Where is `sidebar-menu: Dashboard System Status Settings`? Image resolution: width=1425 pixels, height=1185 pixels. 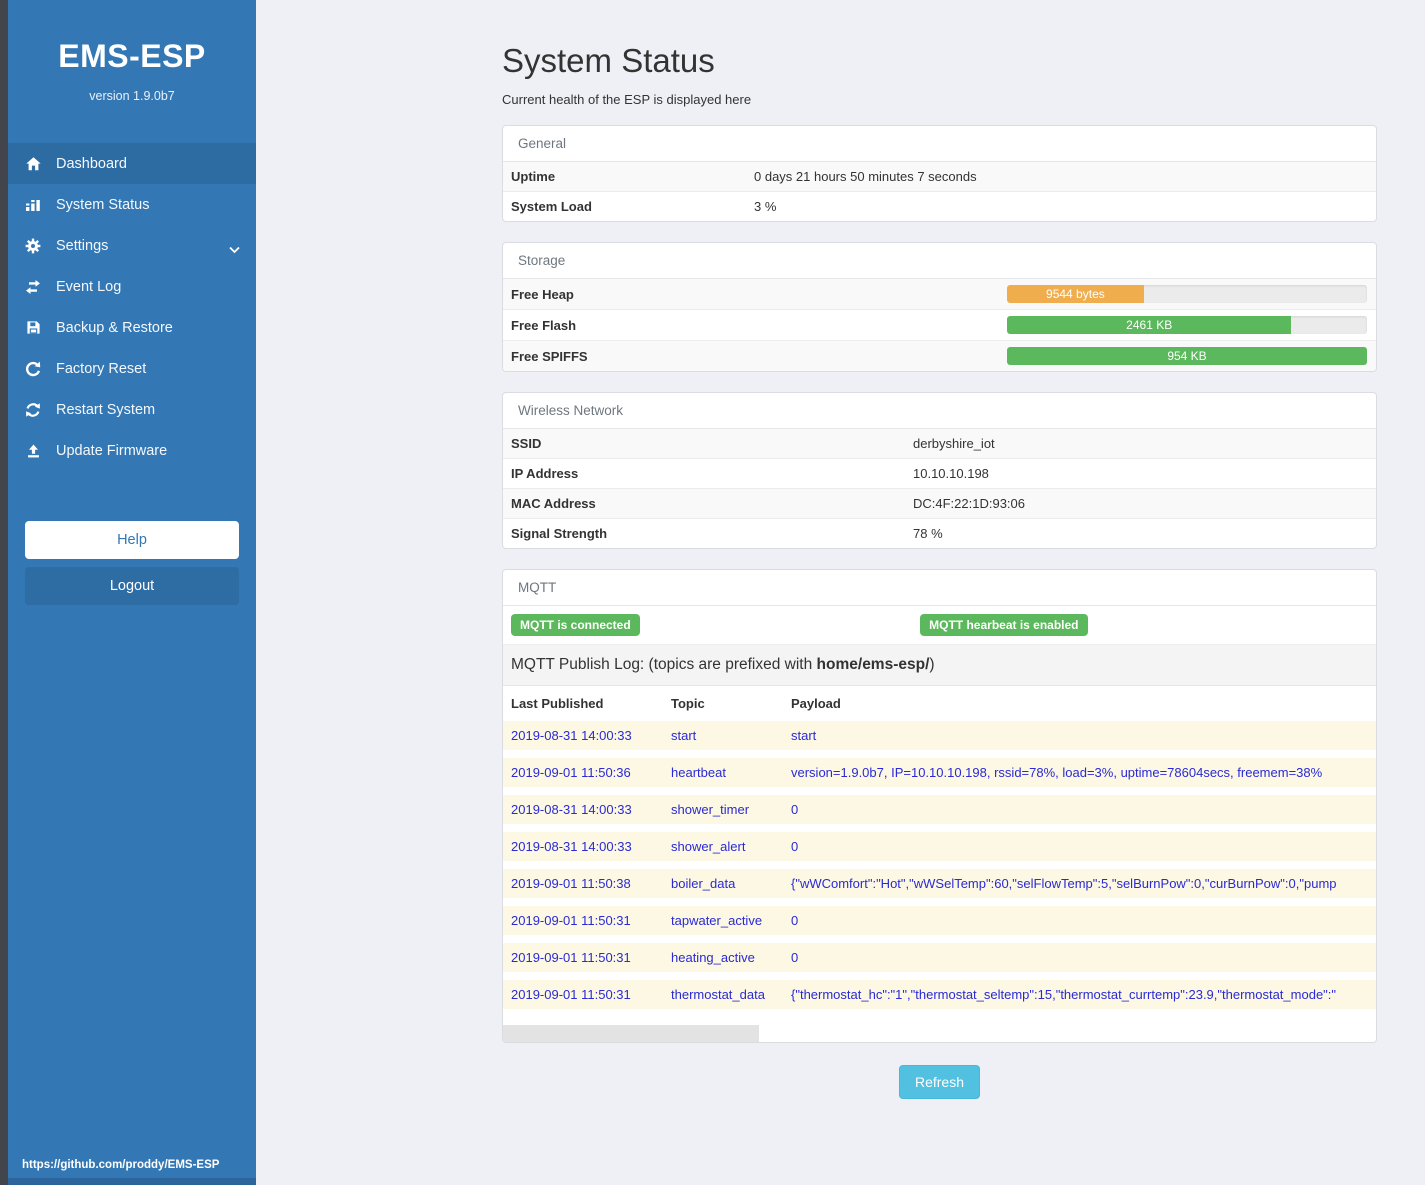
sidebar-menu: Dashboard System Status Settings is located at coordinates (132, 307).